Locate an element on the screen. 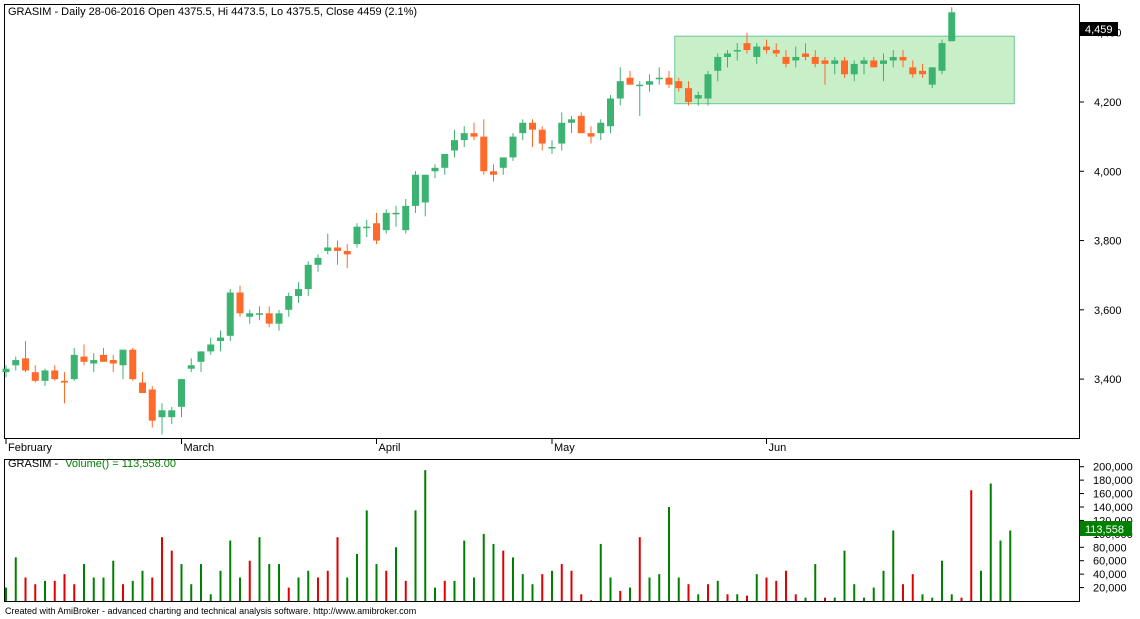  month-label: April is located at coordinates (390, 448).